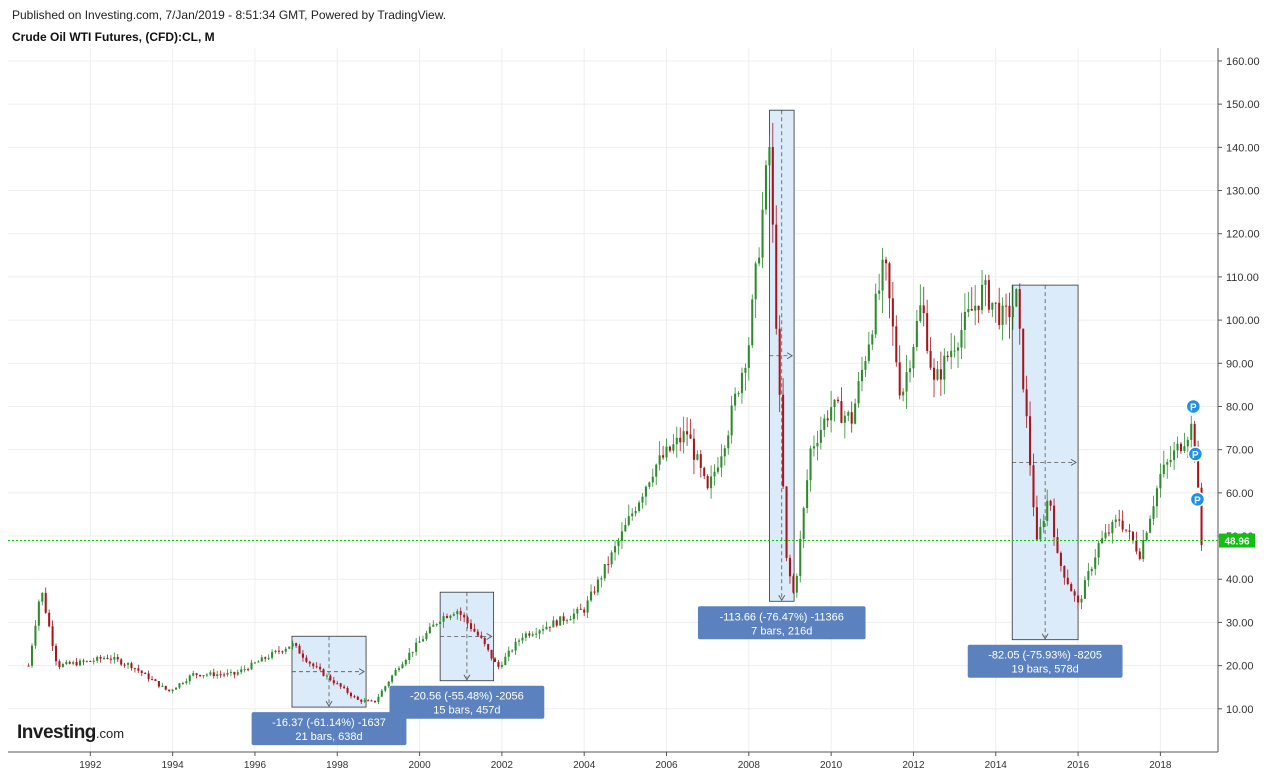 Image resolution: width=1280 pixels, height=775 pixels. Describe the element at coordinates (419, 765) in the screenshot. I see `x-tick-label: 2000` at that location.